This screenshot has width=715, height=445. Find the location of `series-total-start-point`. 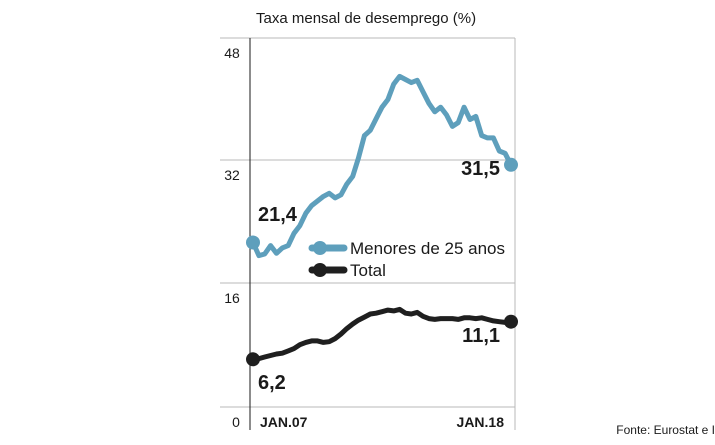

series-total-start-point is located at coordinates (253, 359).